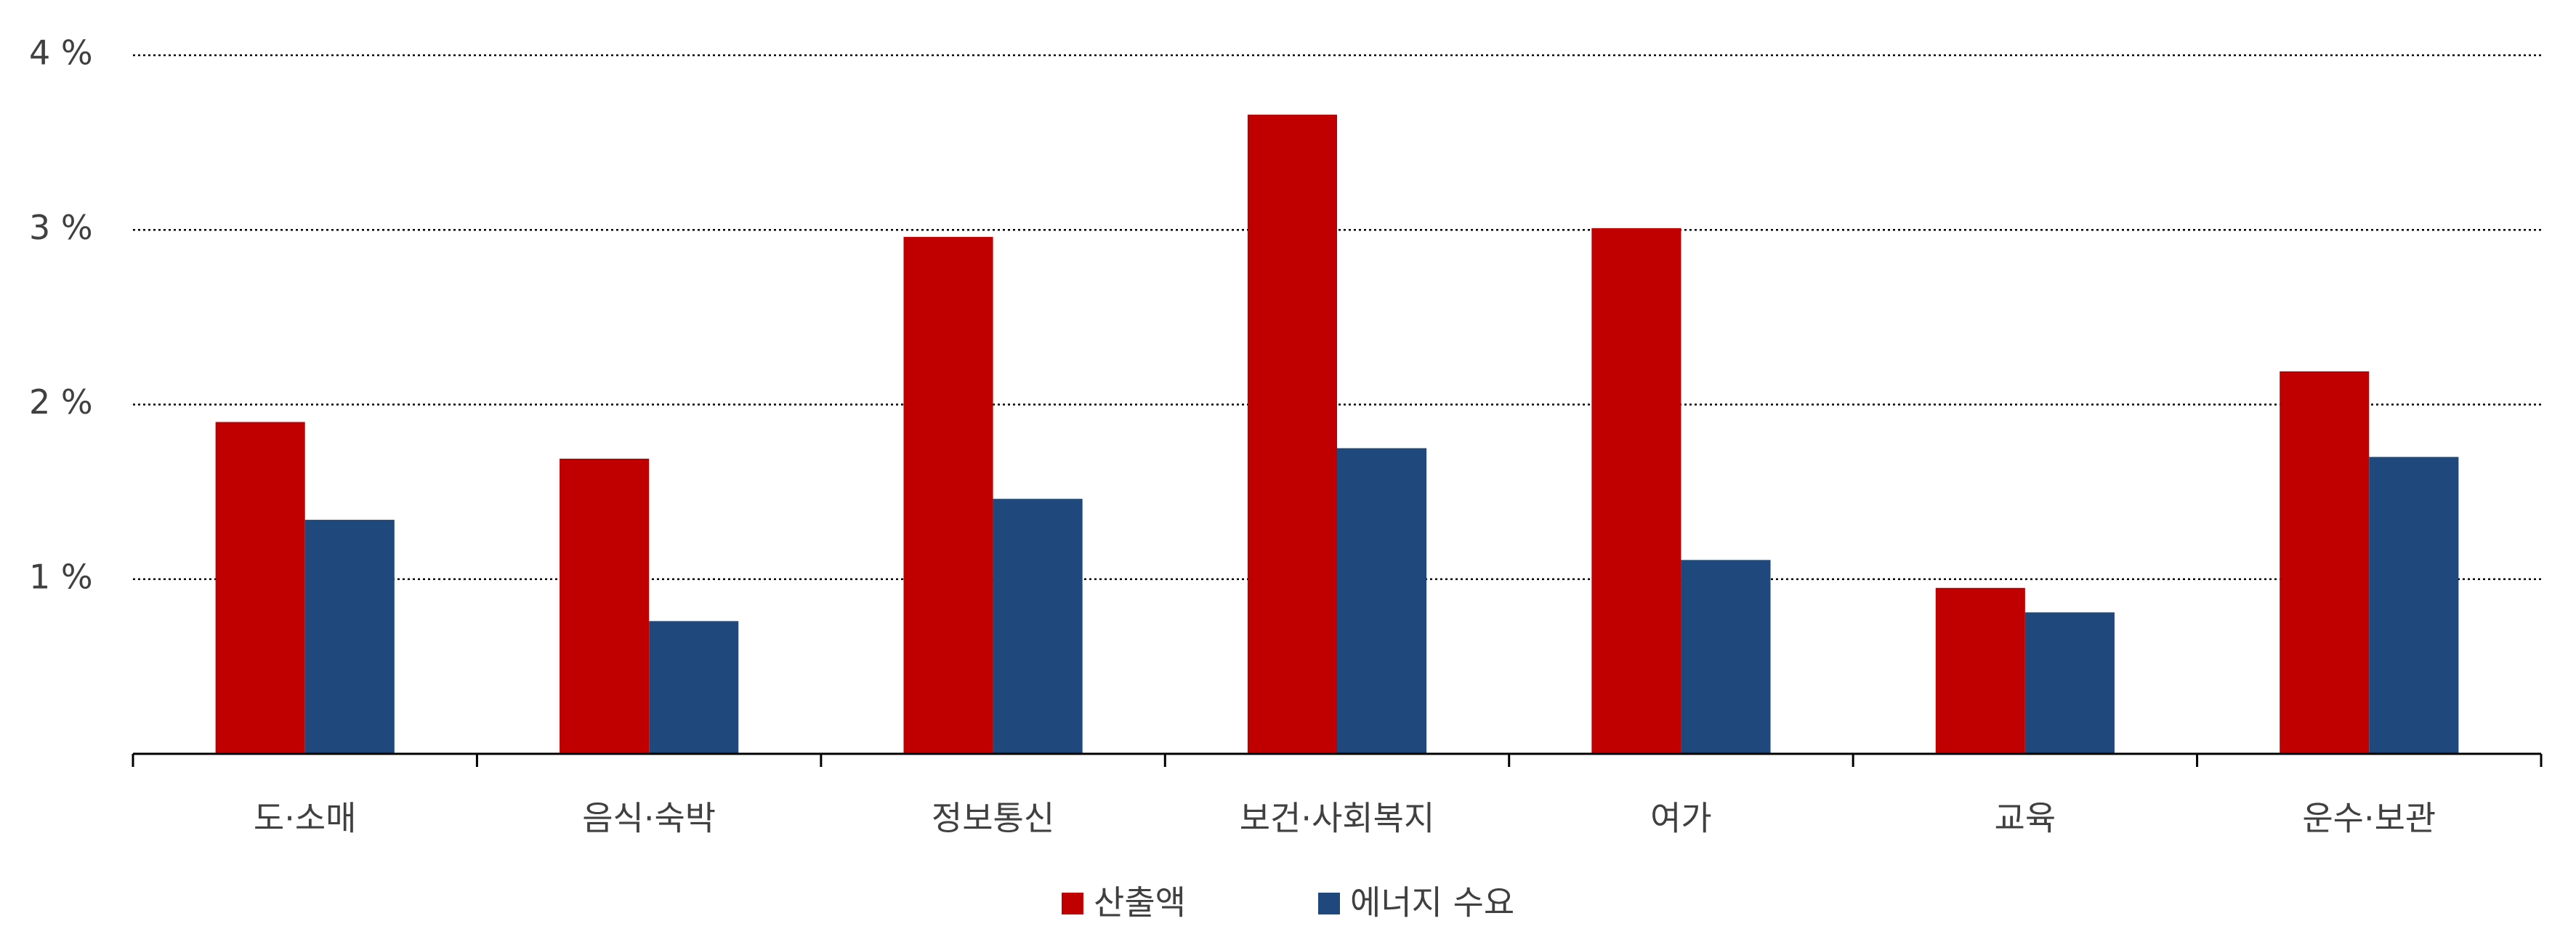  What do you see at coordinates (1432, 902) in the screenshot?
I see `legend-label: 에너지 수요` at bounding box center [1432, 902].